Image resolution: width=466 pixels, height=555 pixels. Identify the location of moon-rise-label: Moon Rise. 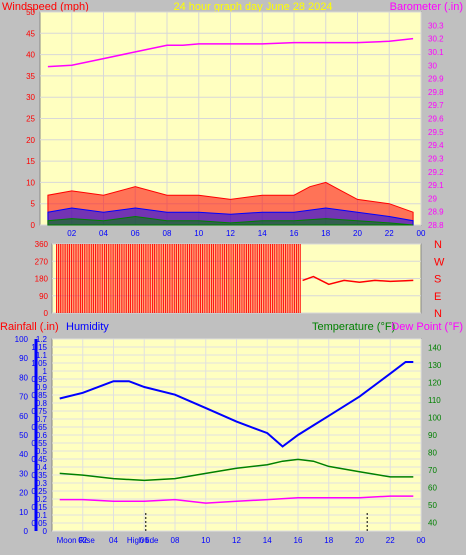
(76, 540).